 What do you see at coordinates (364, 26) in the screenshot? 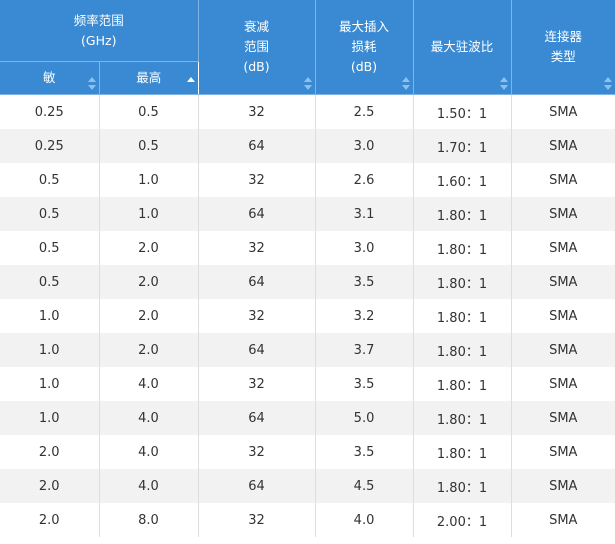
I see `header-loss-line1: 最大插入` at bounding box center [364, 26].